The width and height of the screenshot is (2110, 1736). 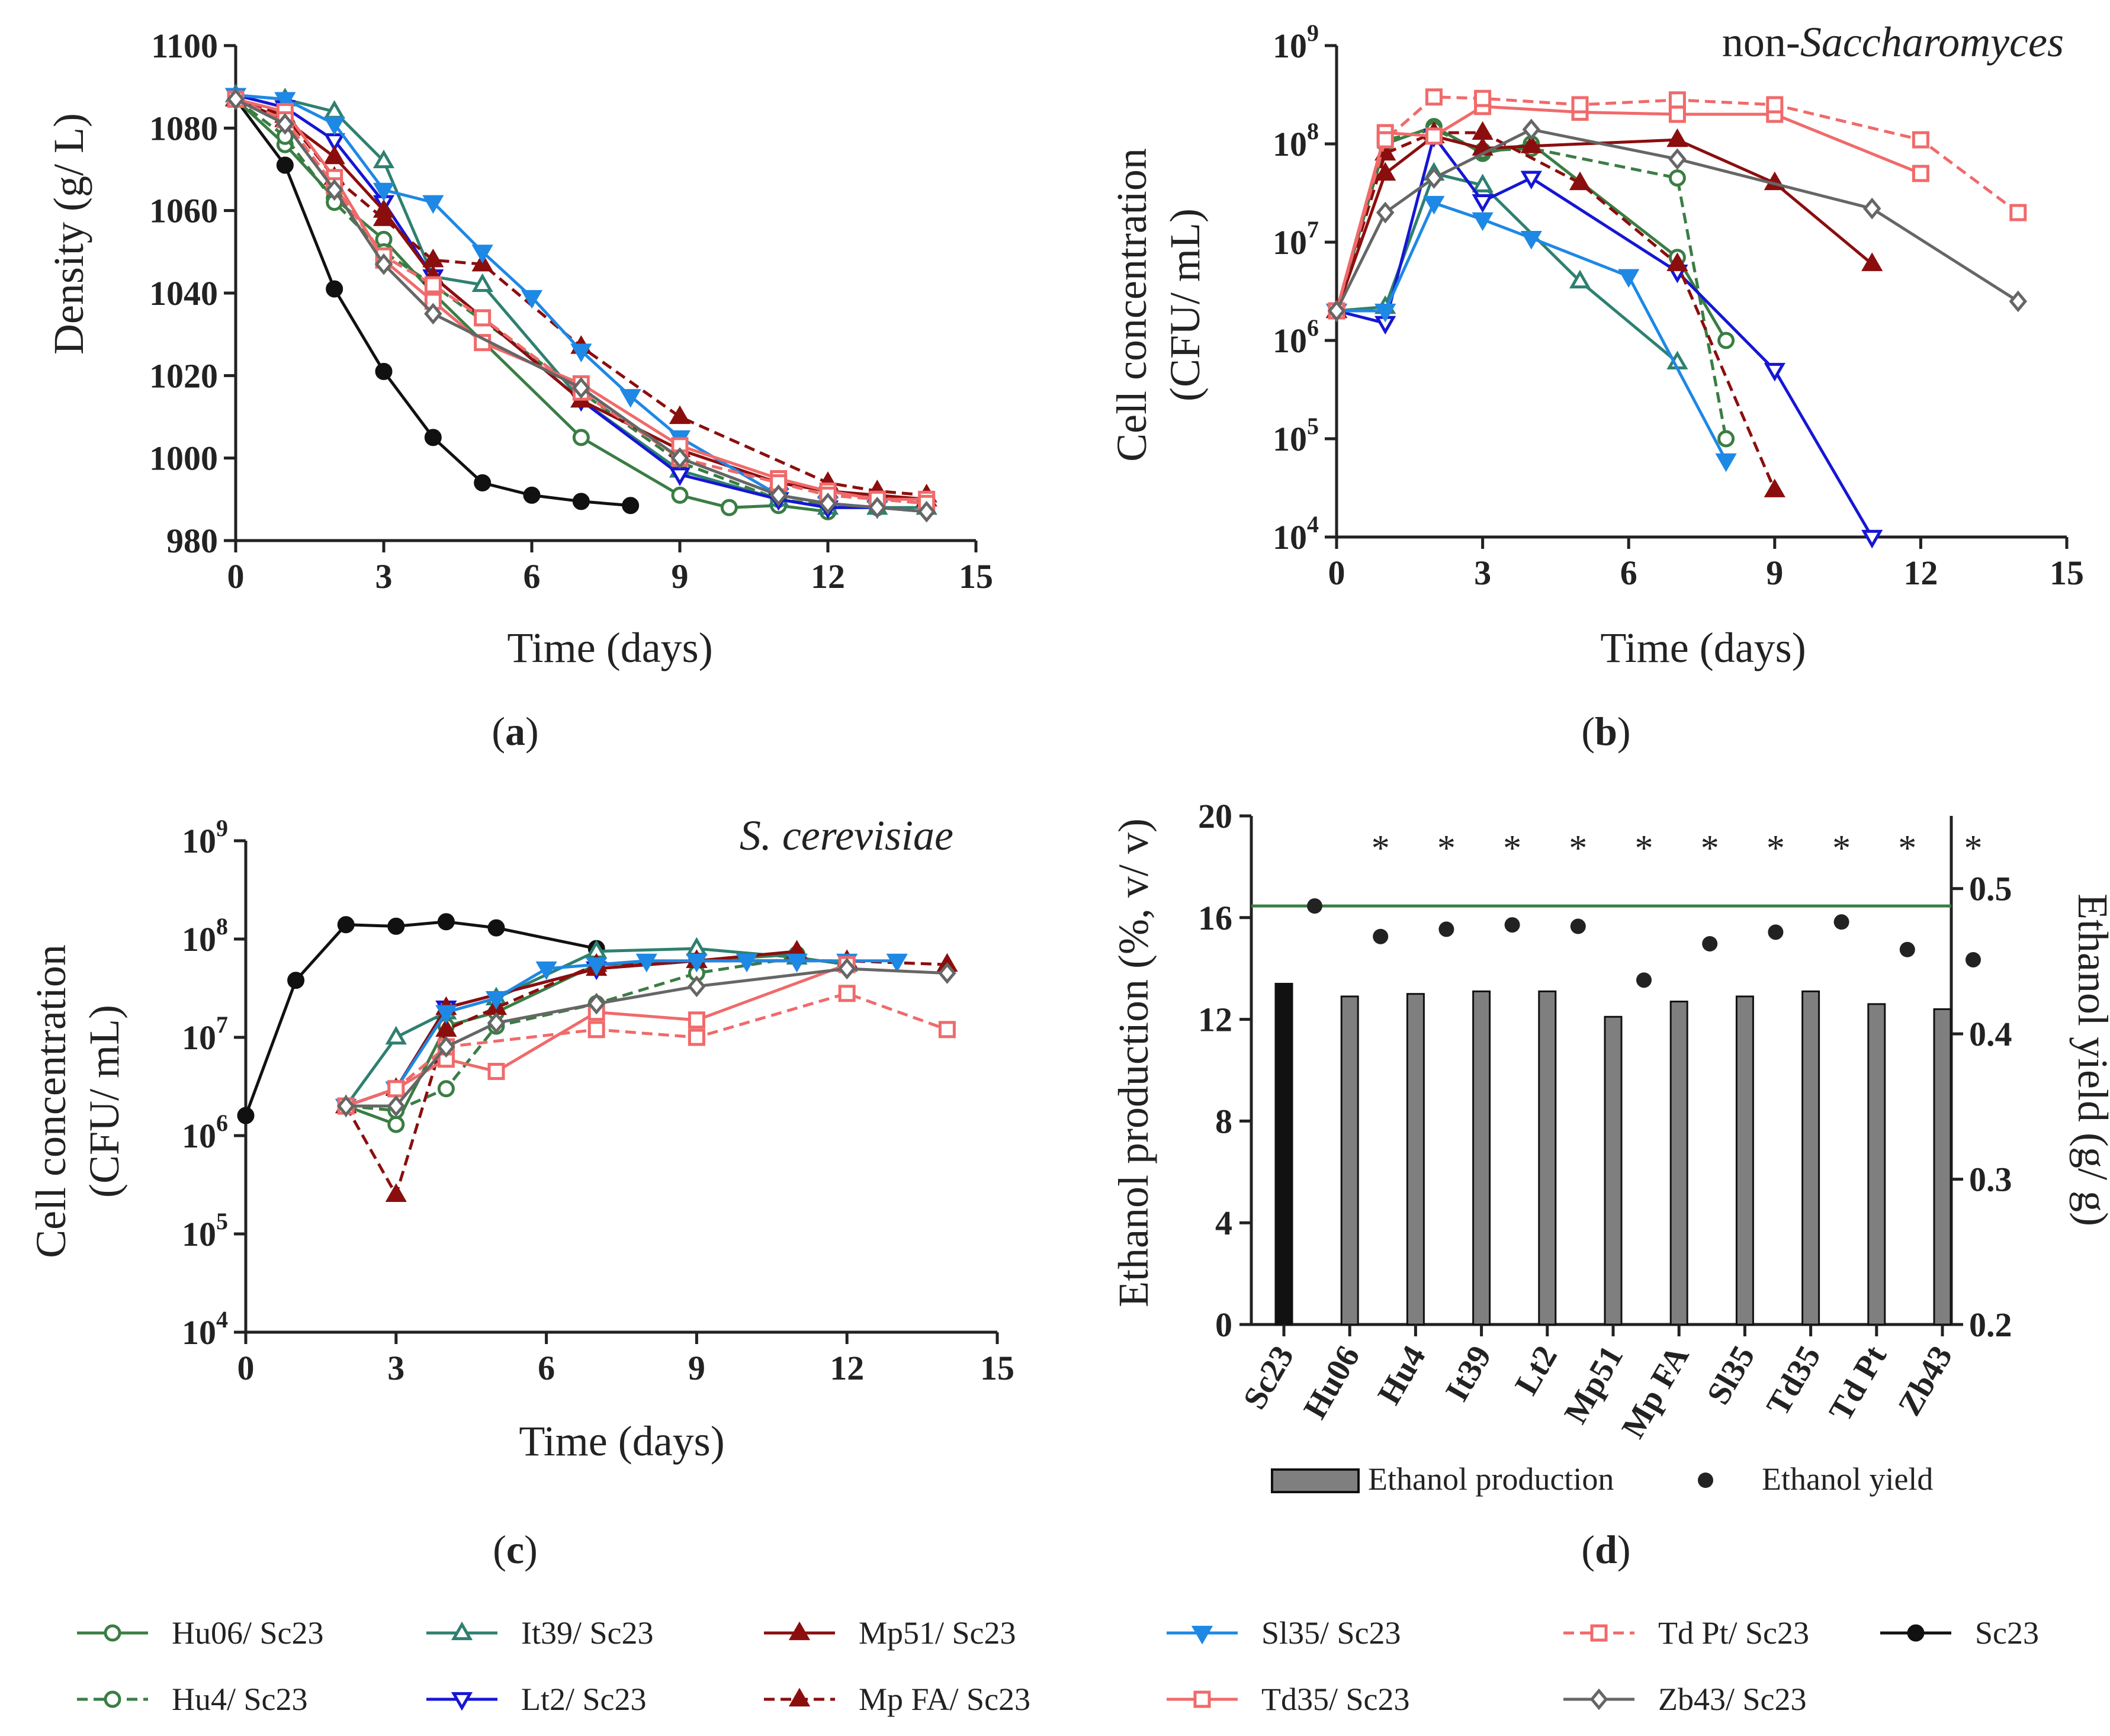 What do you see at coordinates (1858, 1383) in the screenshot?
I see `category-label: Td Pt` at bounding box center [1858, 1383].